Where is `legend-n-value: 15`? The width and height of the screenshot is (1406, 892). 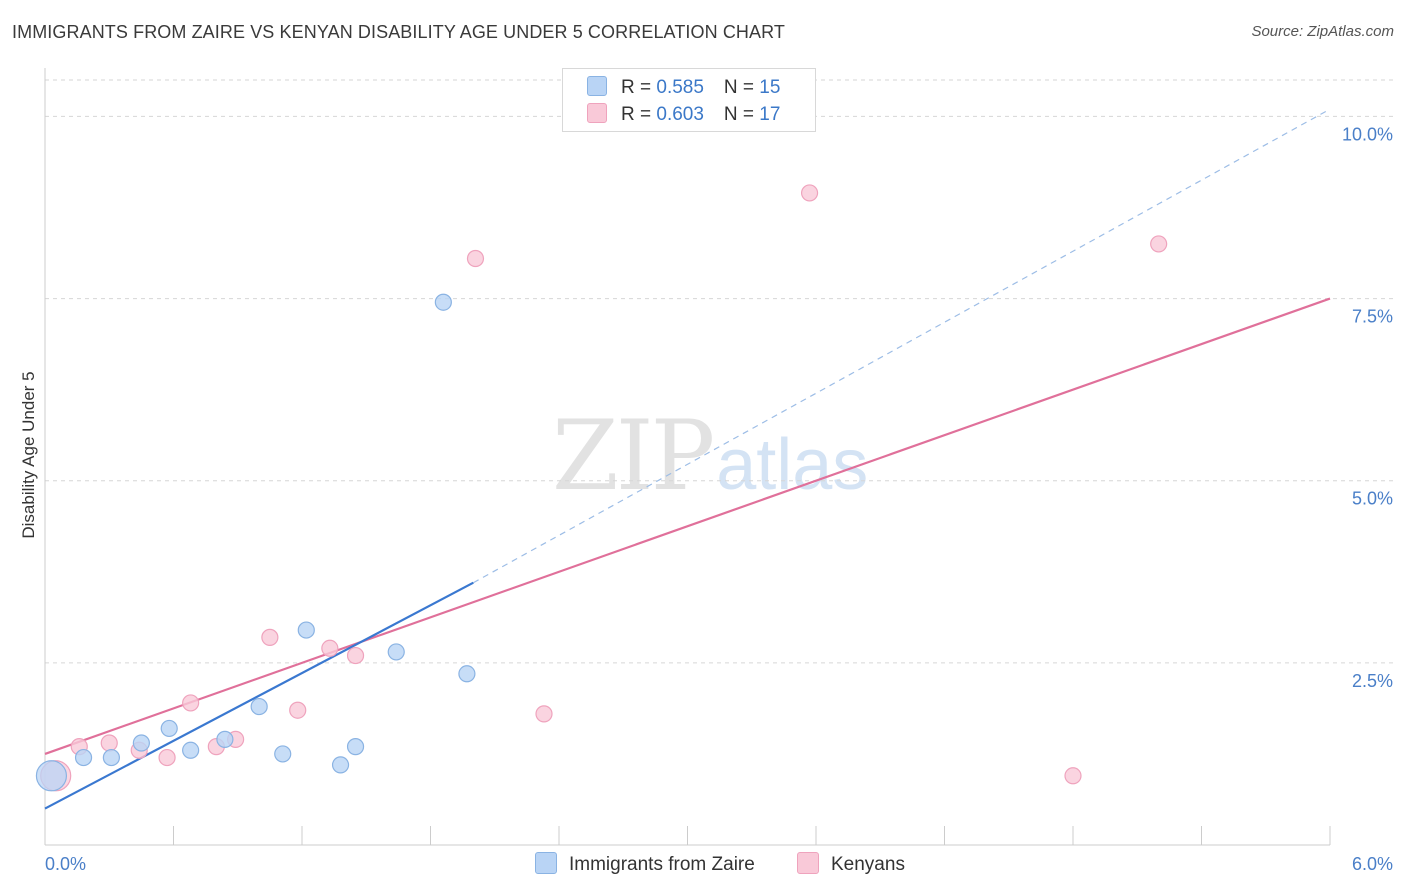 legend-n-value: 15 is located at coordinates (770, 87).